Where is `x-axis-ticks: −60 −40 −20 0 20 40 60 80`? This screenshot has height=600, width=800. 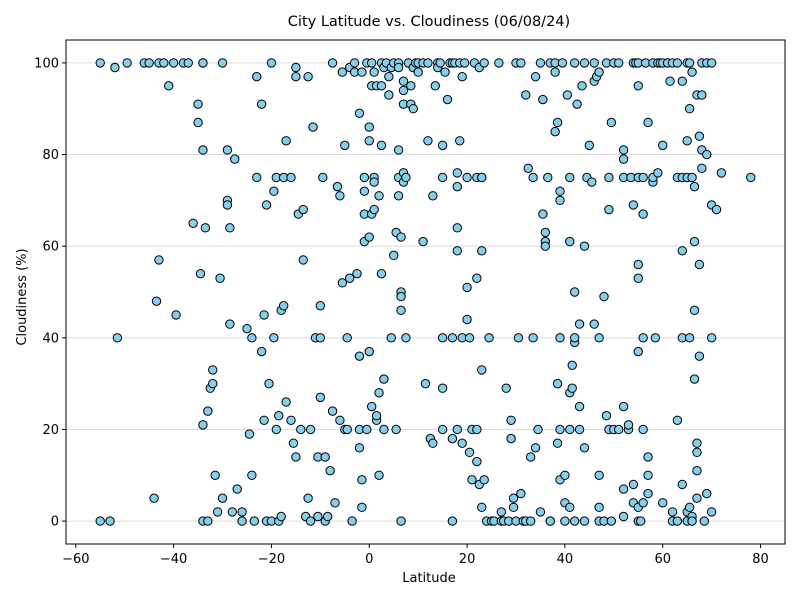
x-axis-ticks: −60 −40 −20 0 20 40 60 80 is located at coordinates (415, 555).